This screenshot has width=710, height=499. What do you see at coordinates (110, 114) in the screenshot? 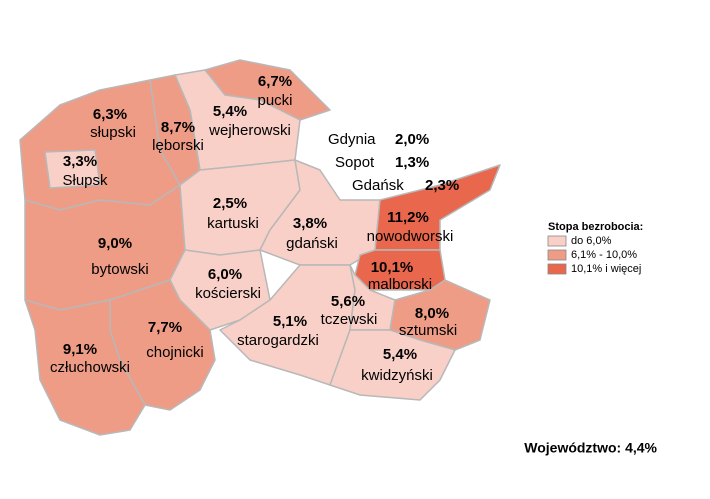
I see `region-value: 6,3%` at bounding box center [110, 114].